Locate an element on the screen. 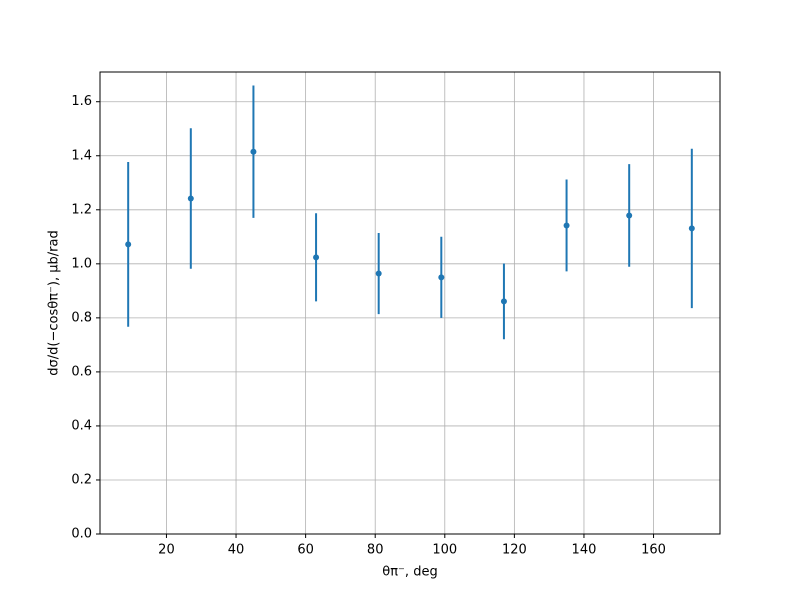 Image resolution: width=800 pixels, height=604 pixels. y-tick-label: 0.4 is located at coordinates (81, 425).